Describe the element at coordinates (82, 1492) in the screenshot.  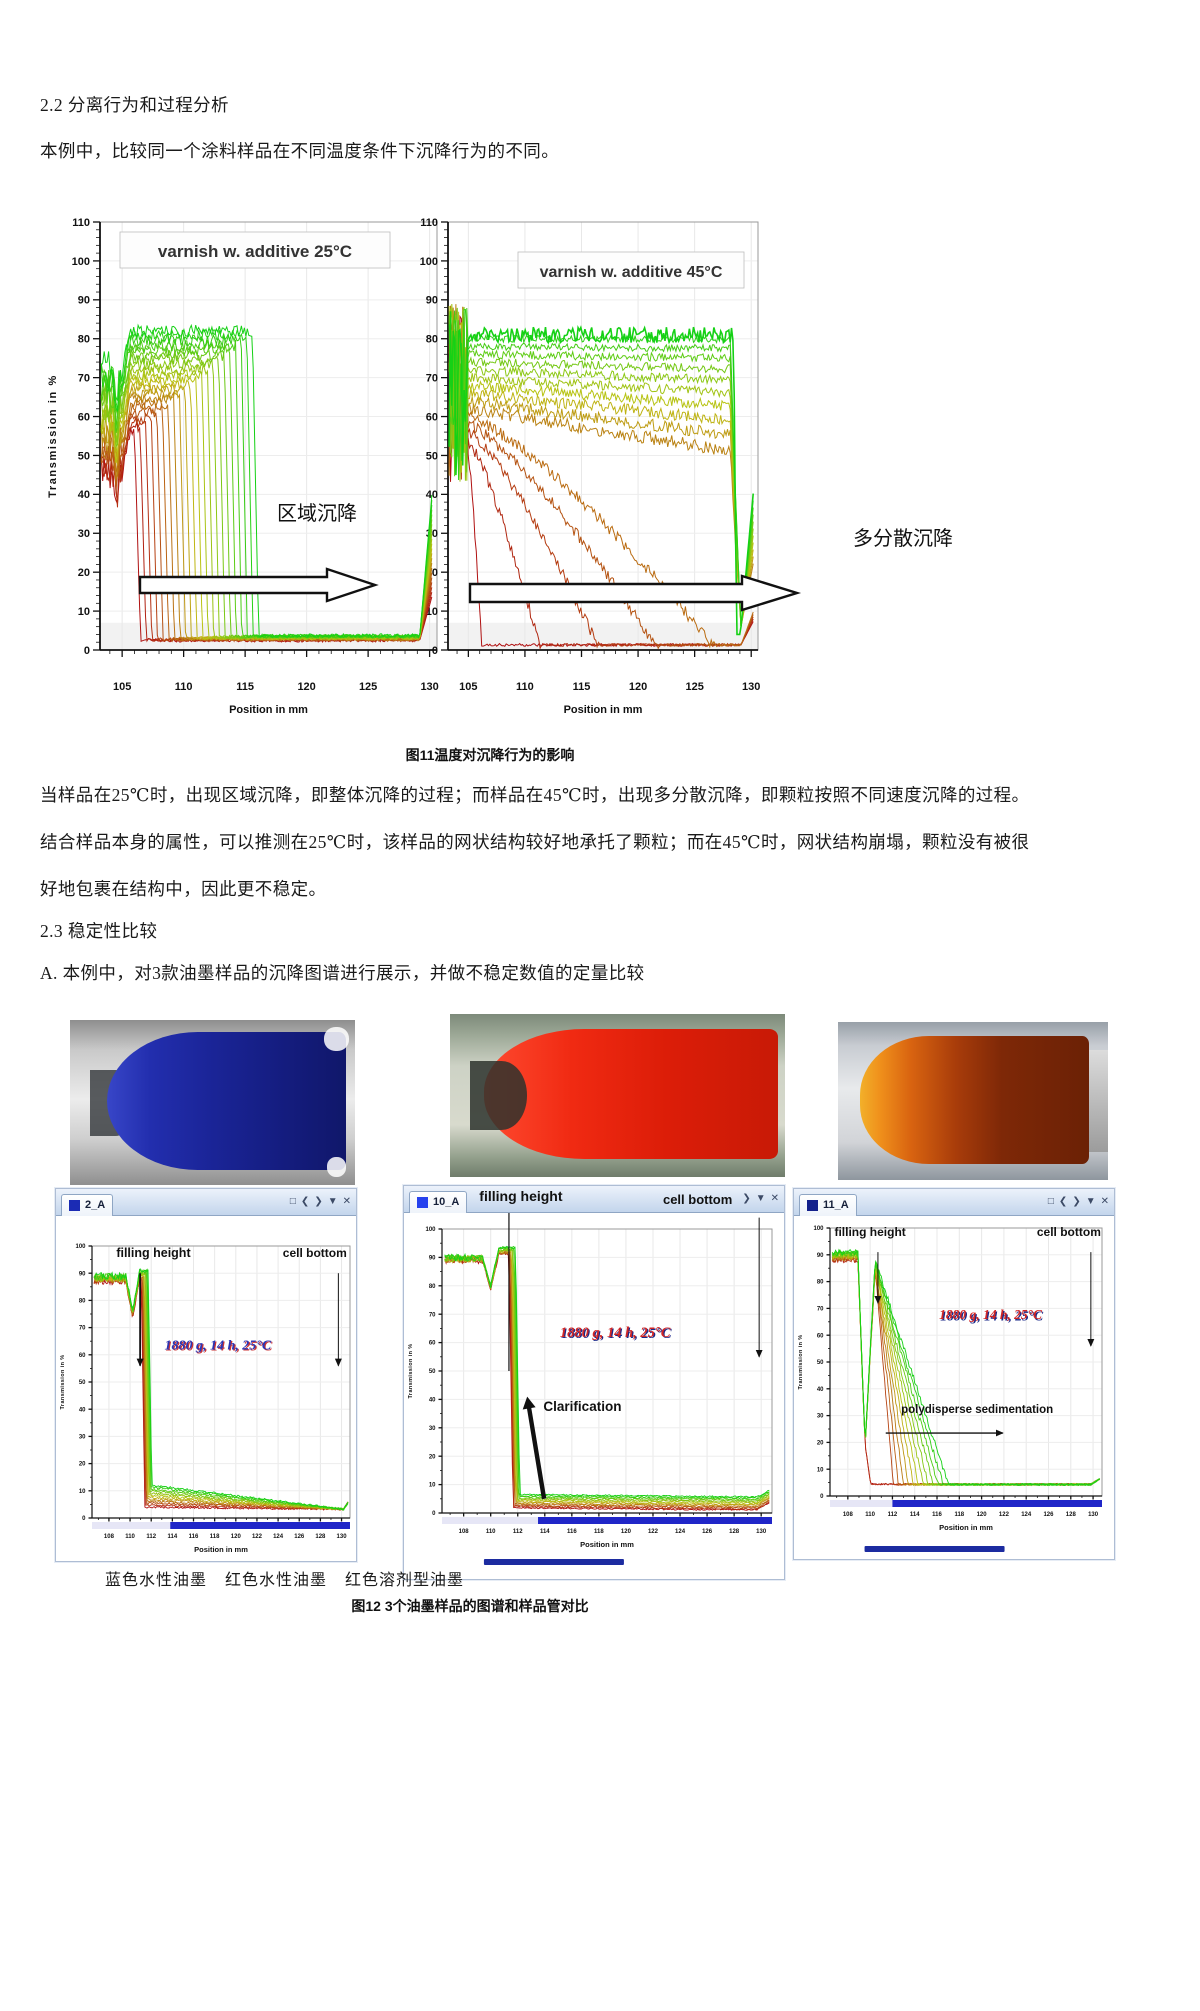
I see `y-tick-label: 10` at that location.